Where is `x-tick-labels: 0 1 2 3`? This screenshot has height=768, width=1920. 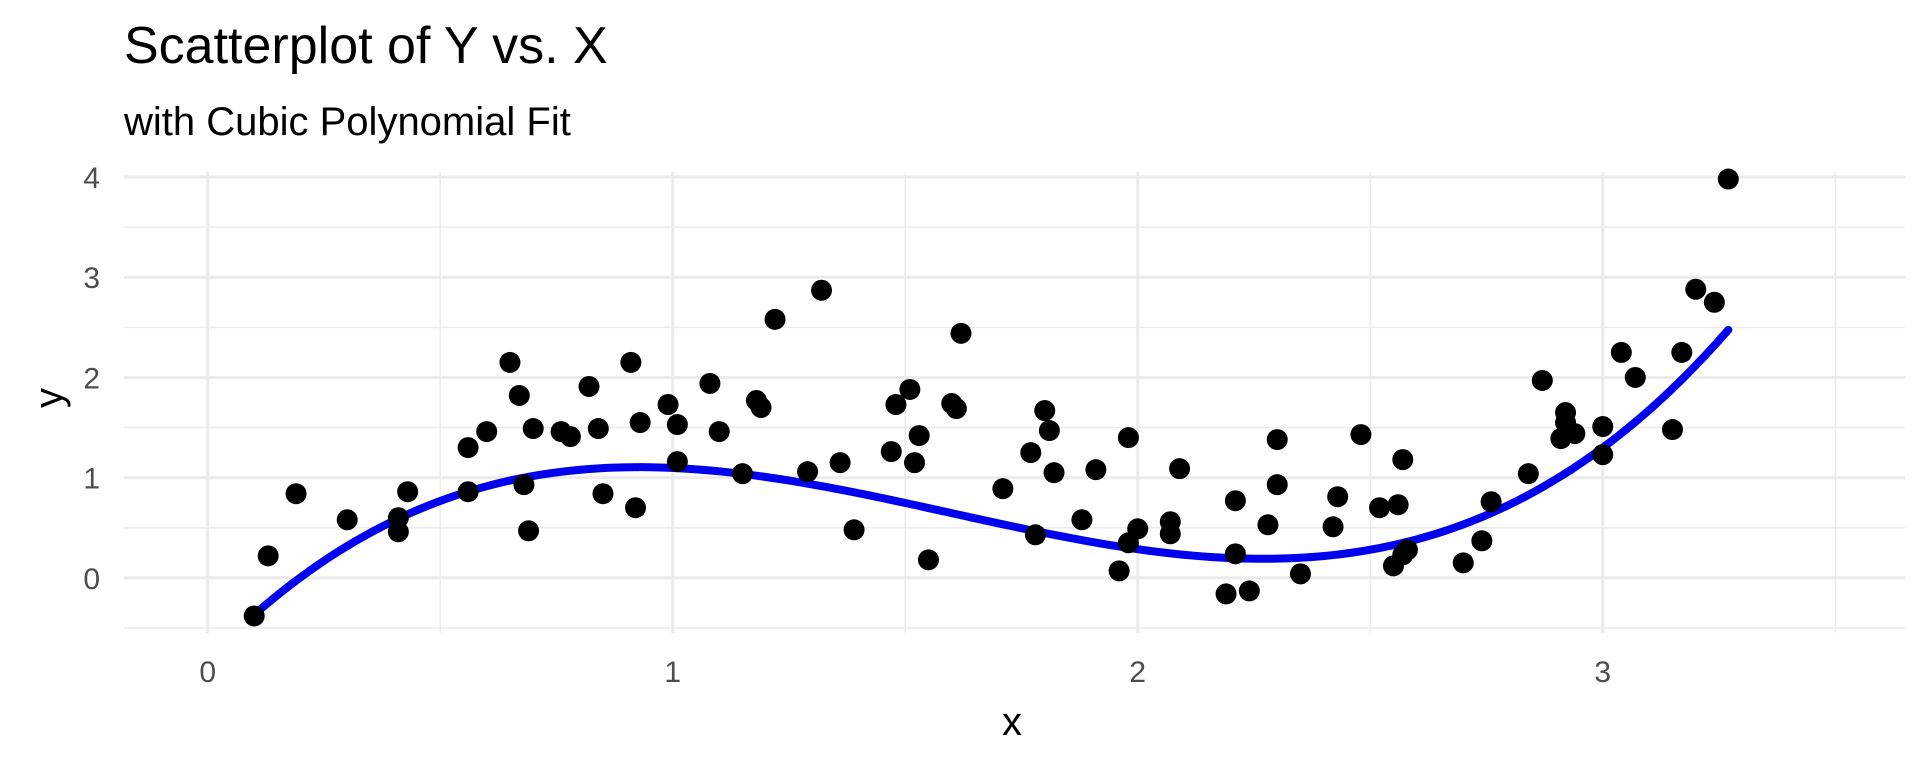 x-tick-labels: 0 1 2 3 is located at coordinates (905, 672).